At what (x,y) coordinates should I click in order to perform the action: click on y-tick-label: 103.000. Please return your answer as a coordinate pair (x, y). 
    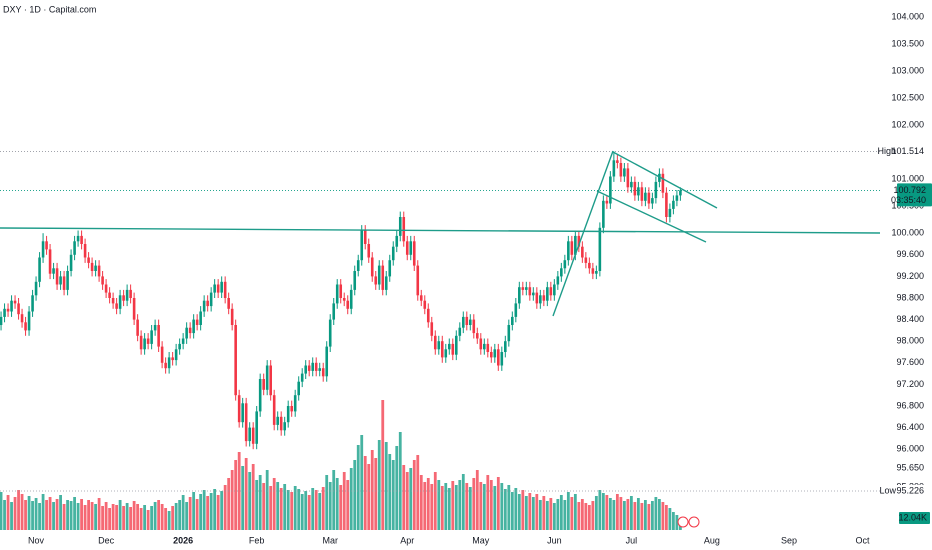
    Looking at the image, I should click on (907, 71).